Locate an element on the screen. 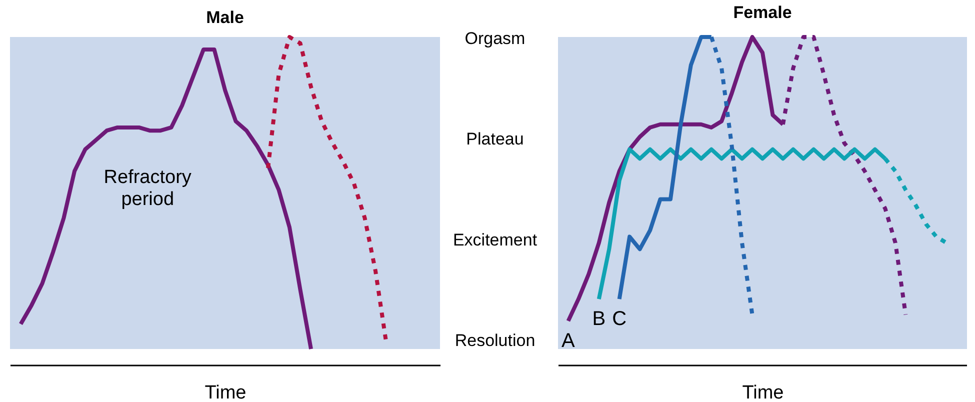 This screenshot has width=975, height=402. annotation: Refractory period is located at coordinates (148, 188).